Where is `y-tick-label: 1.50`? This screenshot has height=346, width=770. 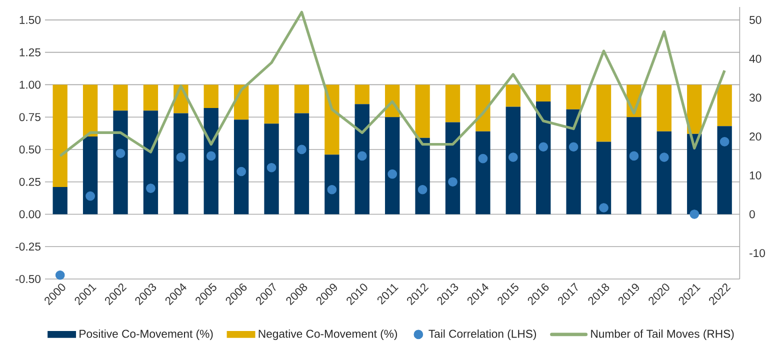
y-tick-label: 1.50 is located at coordinates (30, 20).